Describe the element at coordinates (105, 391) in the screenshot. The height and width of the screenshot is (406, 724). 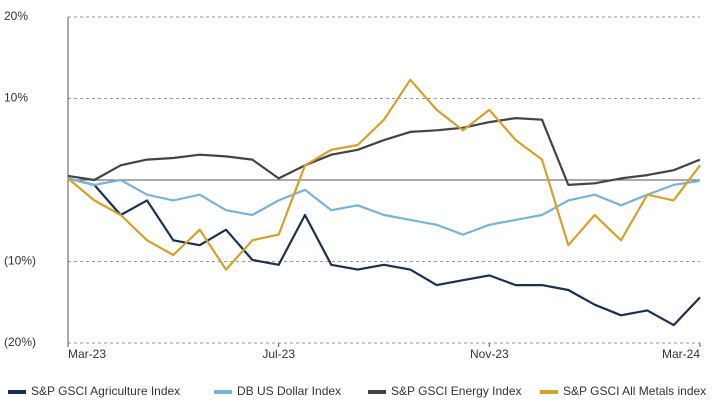
I see `legend-label: S&P GSCI Agriculture Index` at that location.